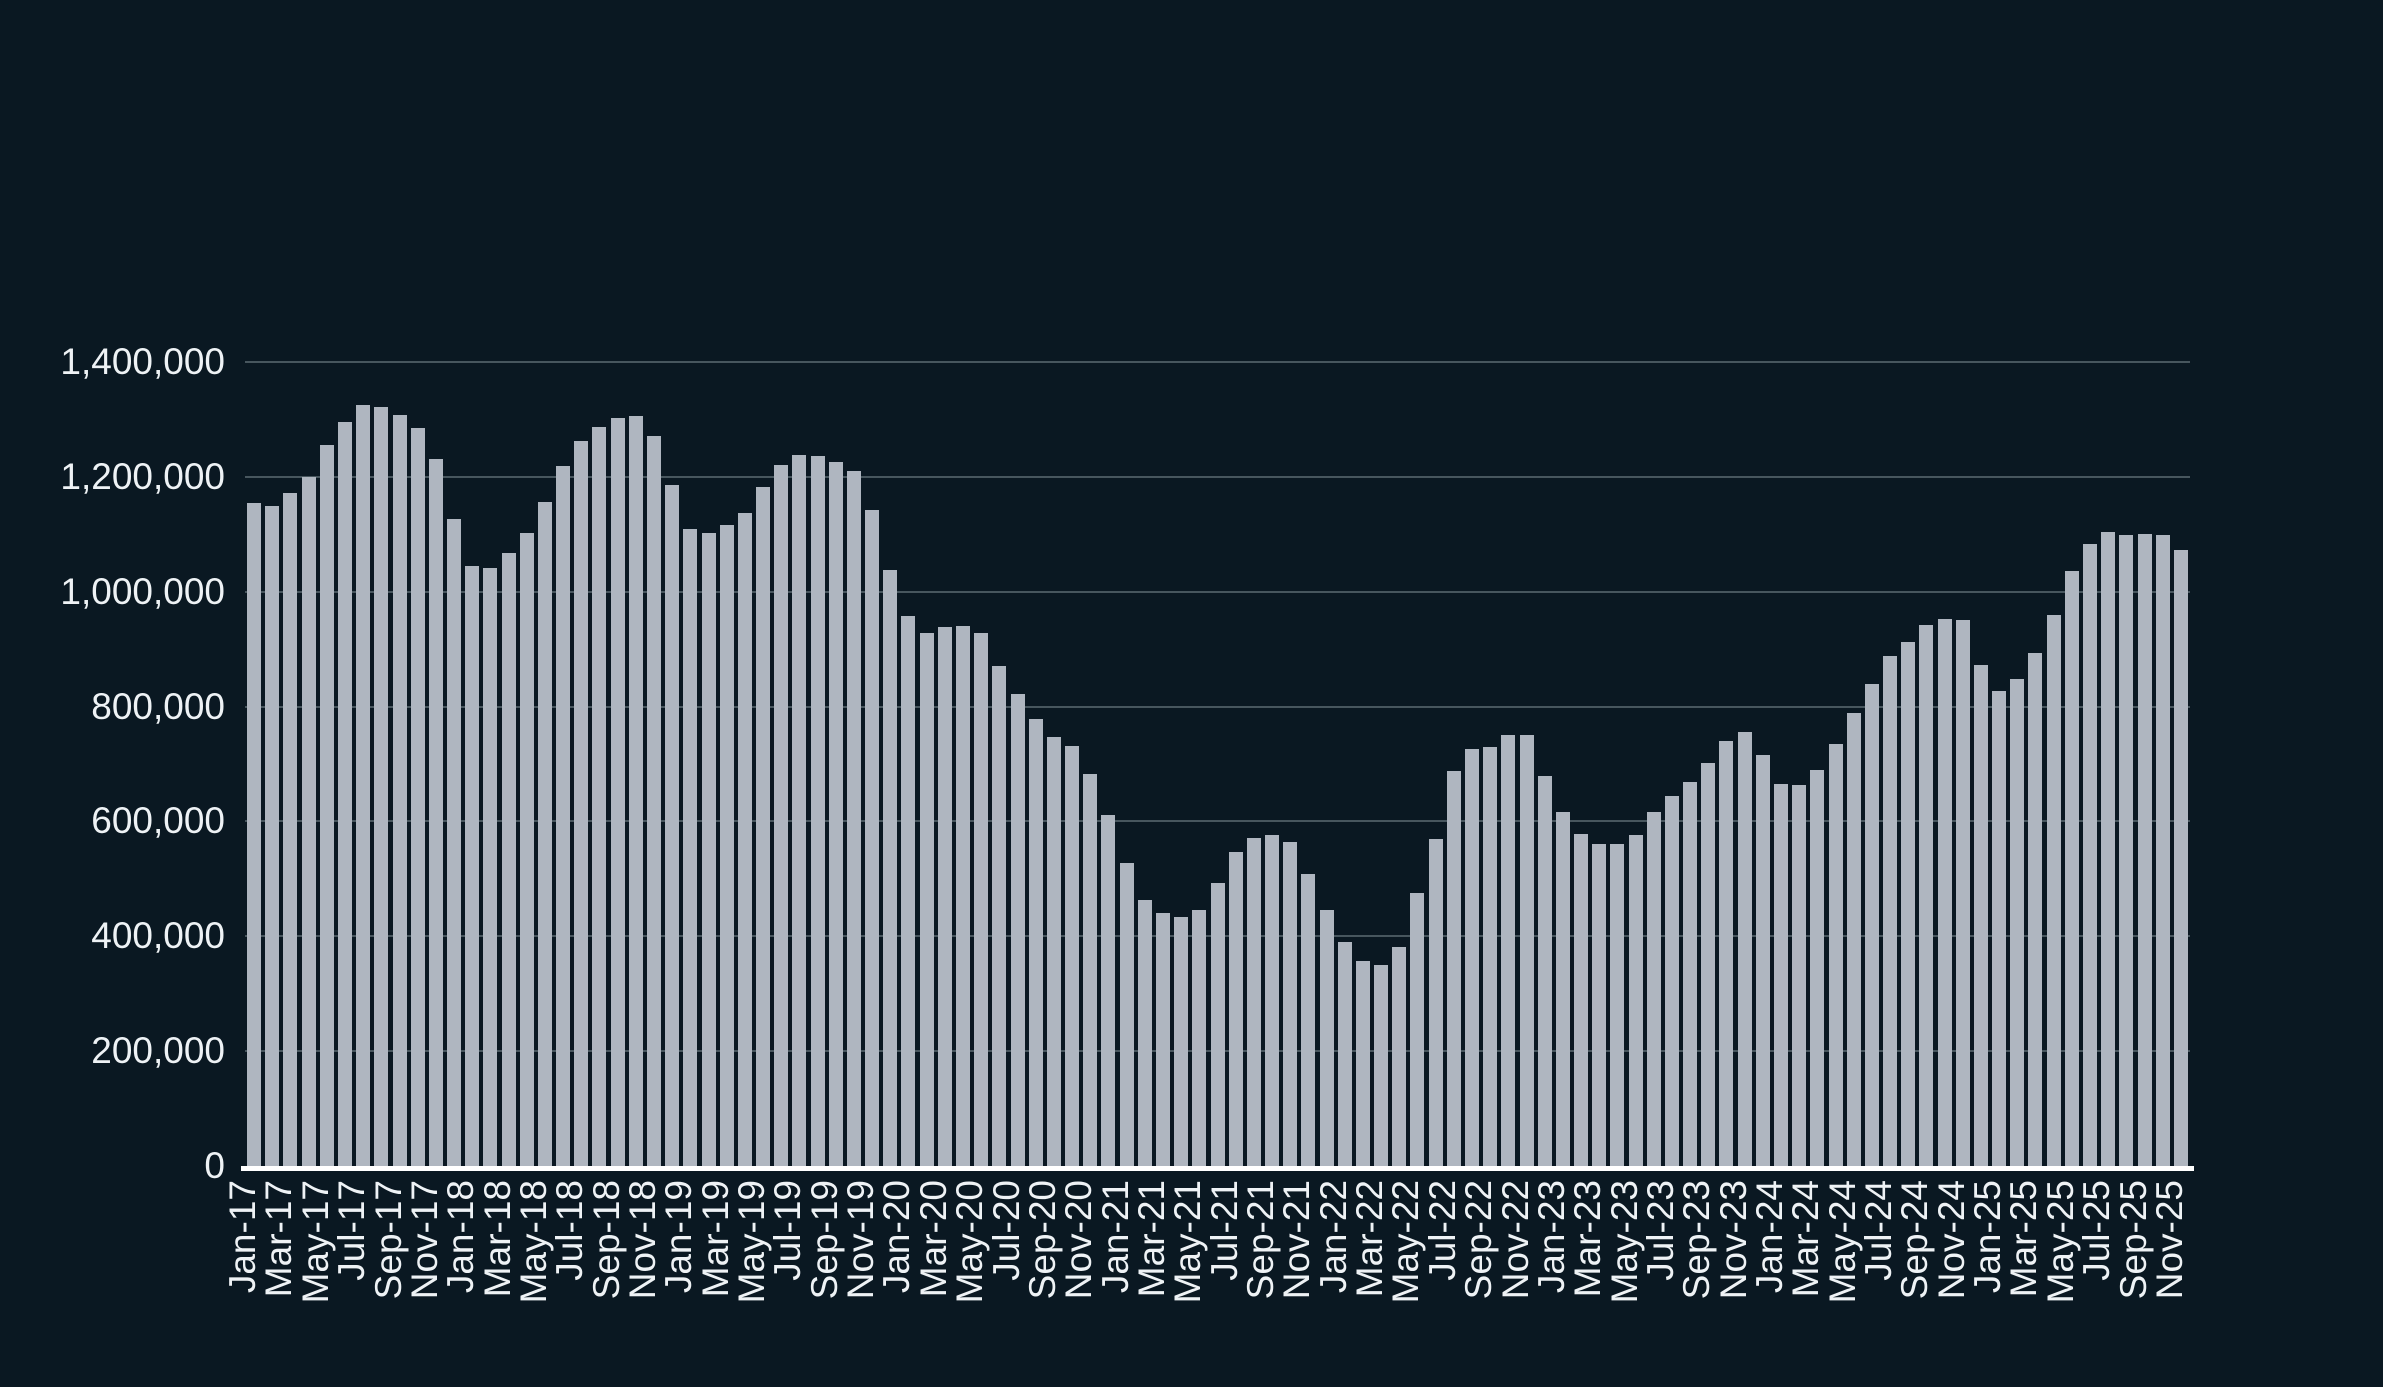 The width and height of the screenshot is (2383, 1387). I want to click on x-axis-label: Mar-21, so click(1151, 1239).